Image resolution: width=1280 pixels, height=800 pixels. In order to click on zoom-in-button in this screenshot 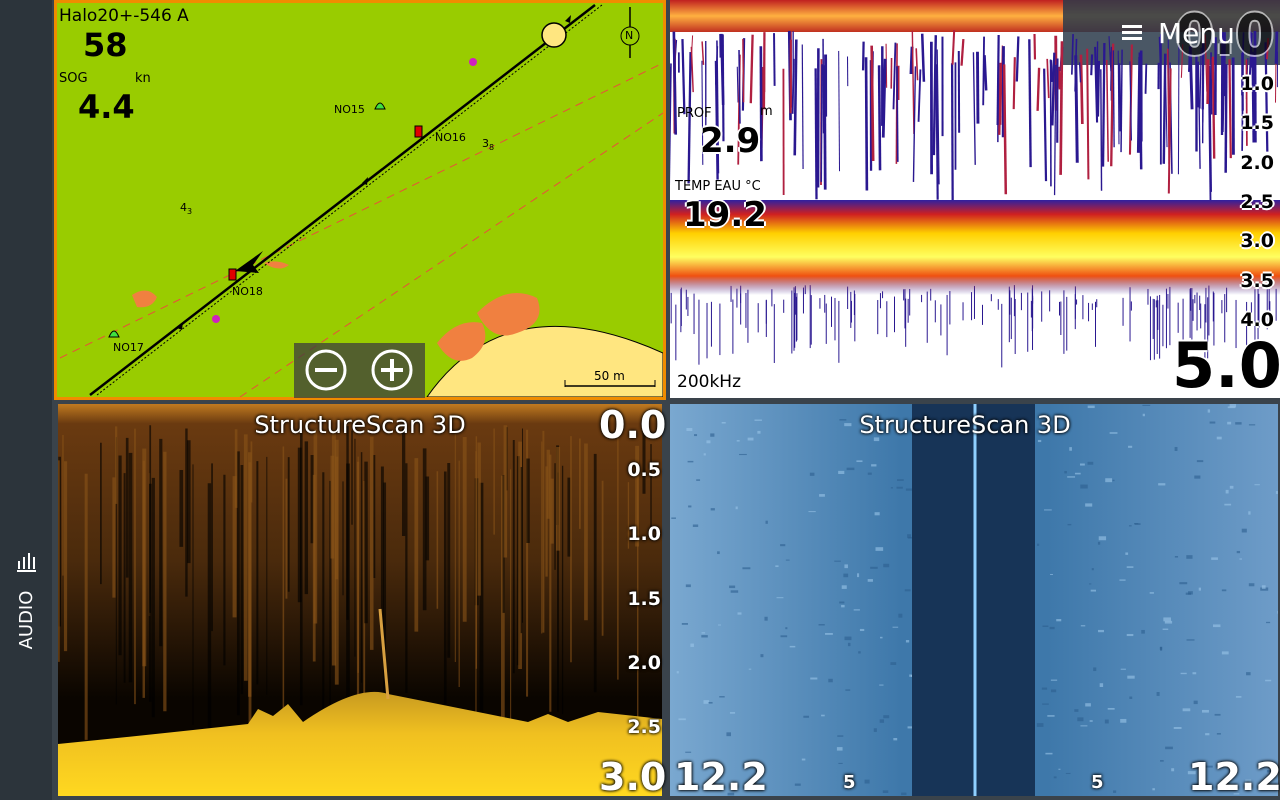, I will do `click(392, 370)`.